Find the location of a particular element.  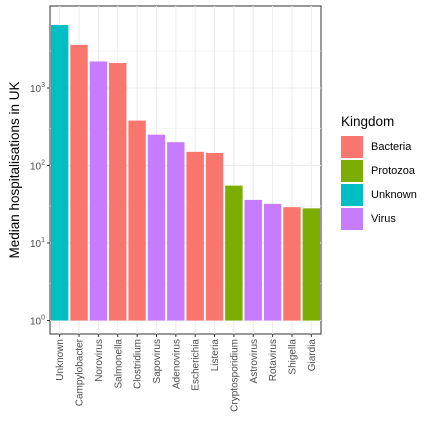

legend: Kingdom Bacteria Protozoa Unknown Virus is located at coordinates (379, 172).